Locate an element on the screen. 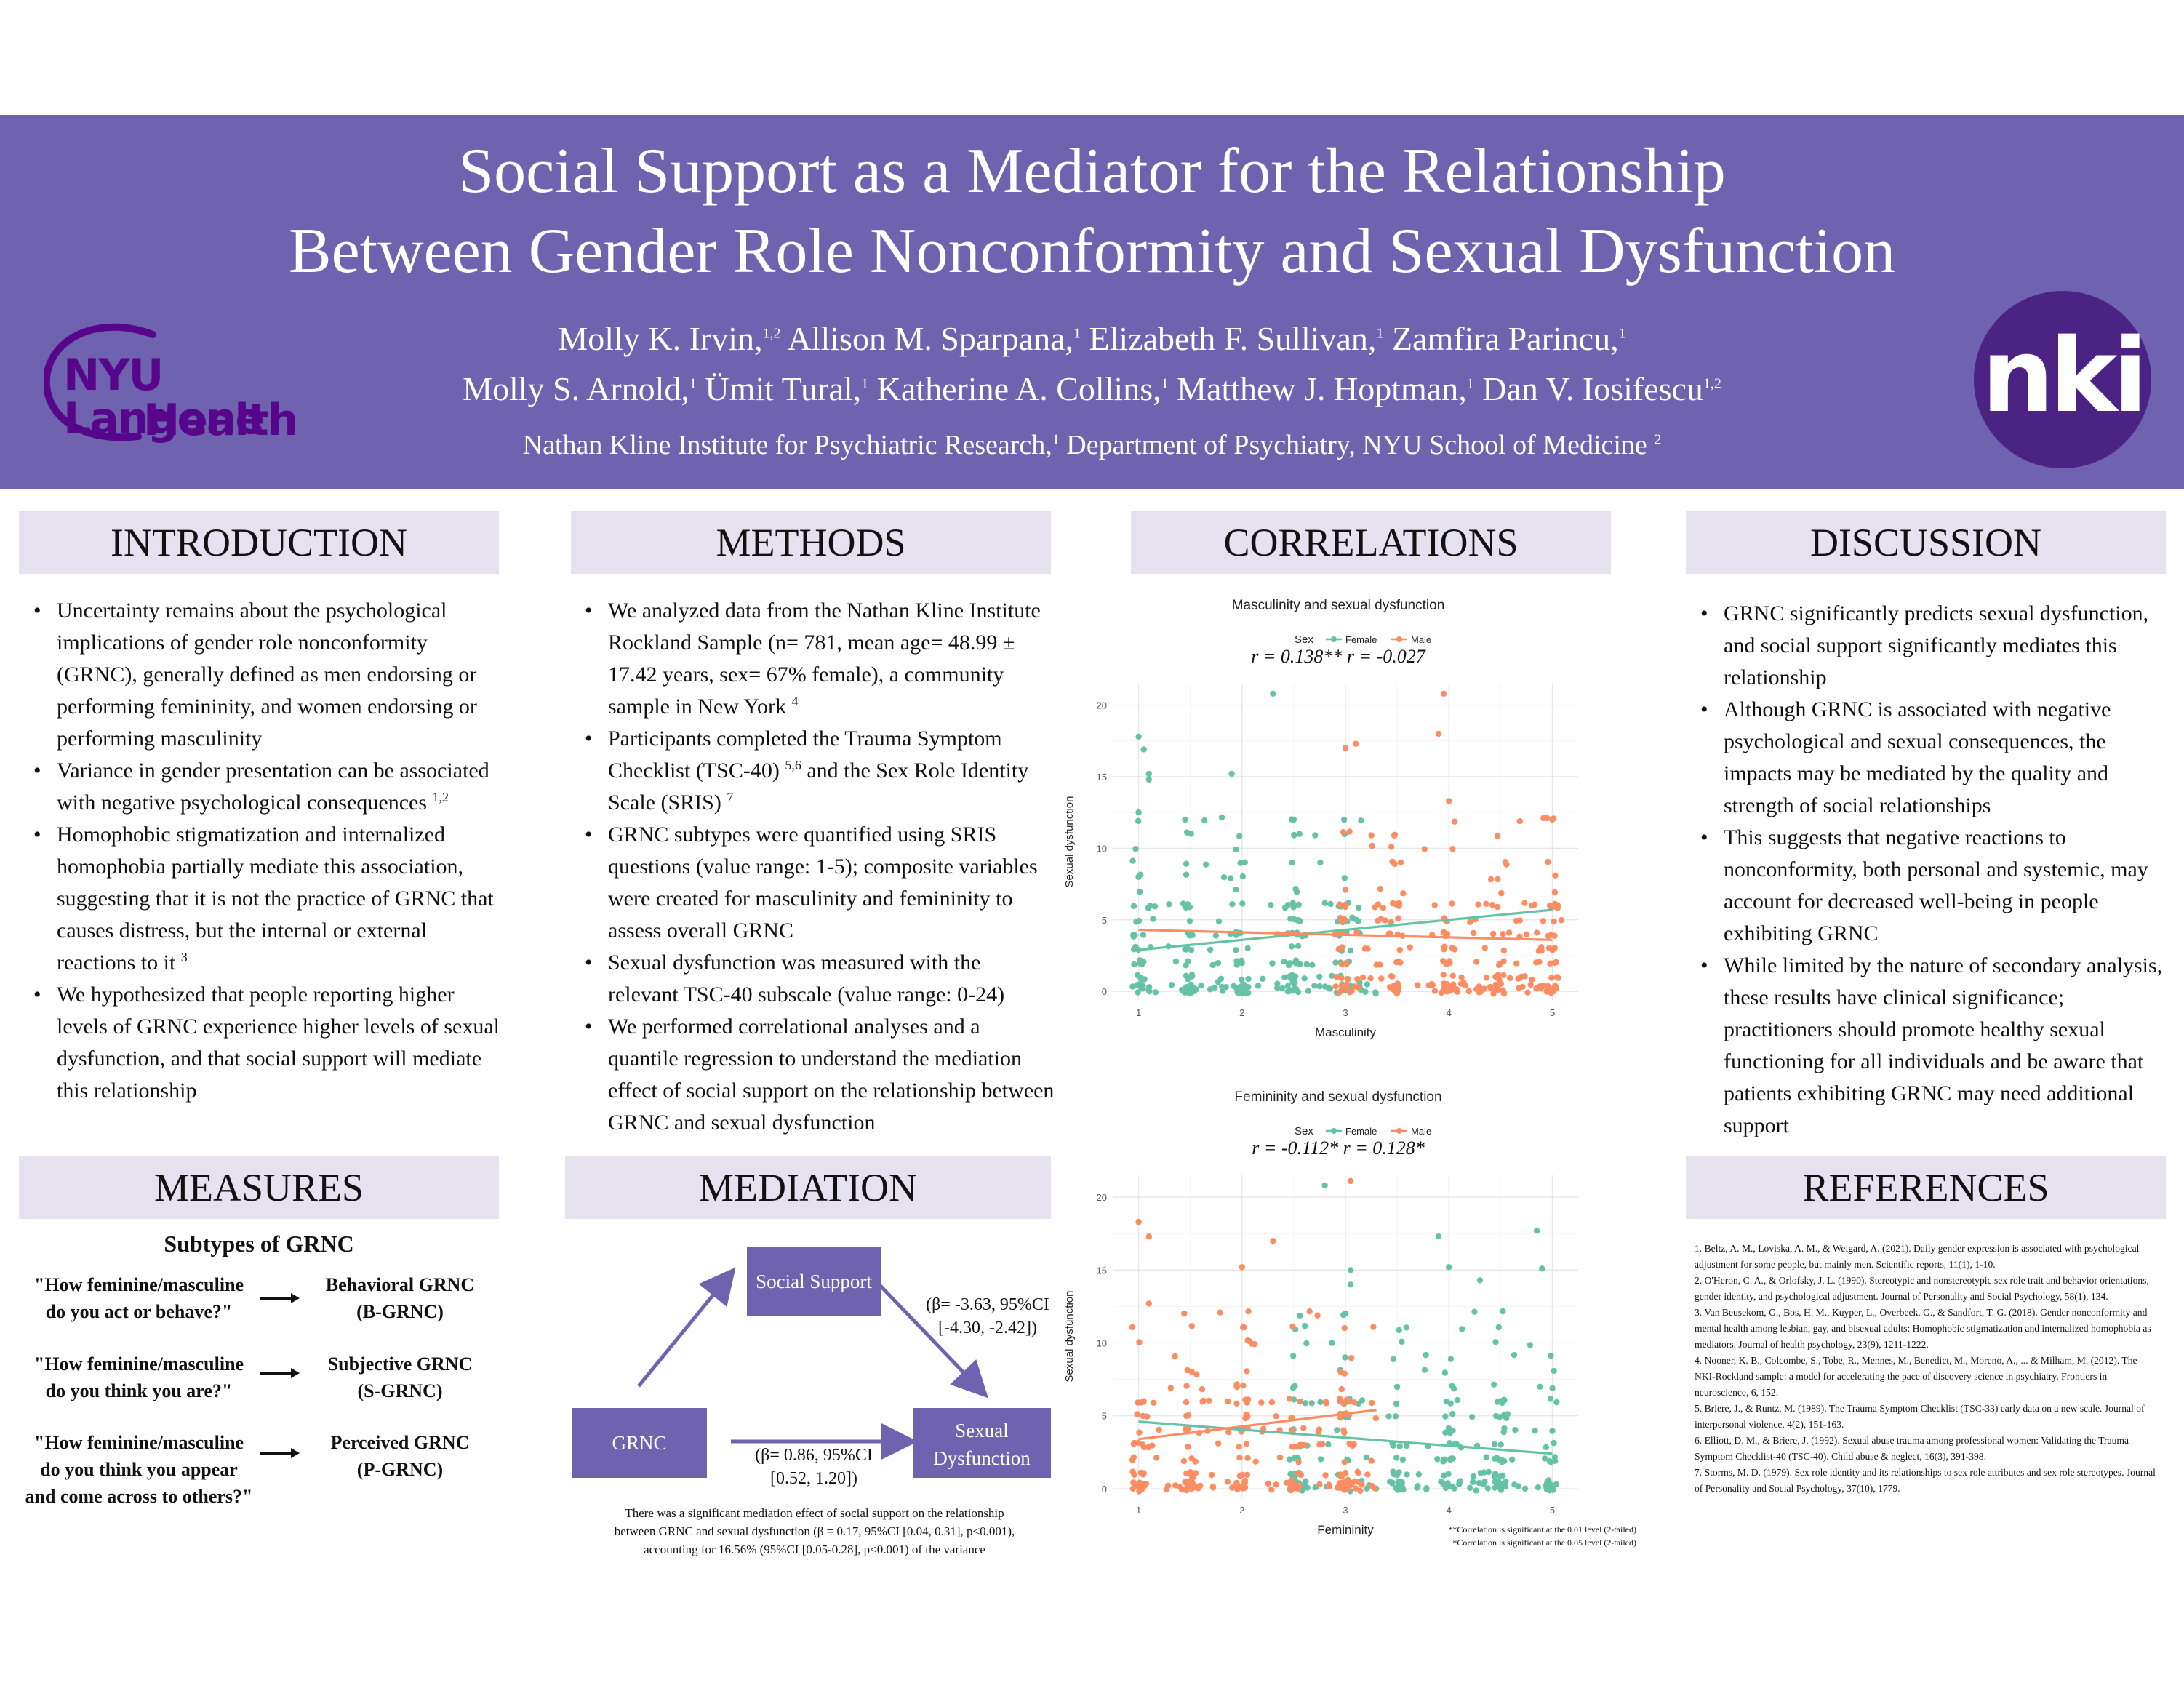 This screenshot has height=1688, width=2184. y-tick-label: 10 is located at coordinates (1102, 848).